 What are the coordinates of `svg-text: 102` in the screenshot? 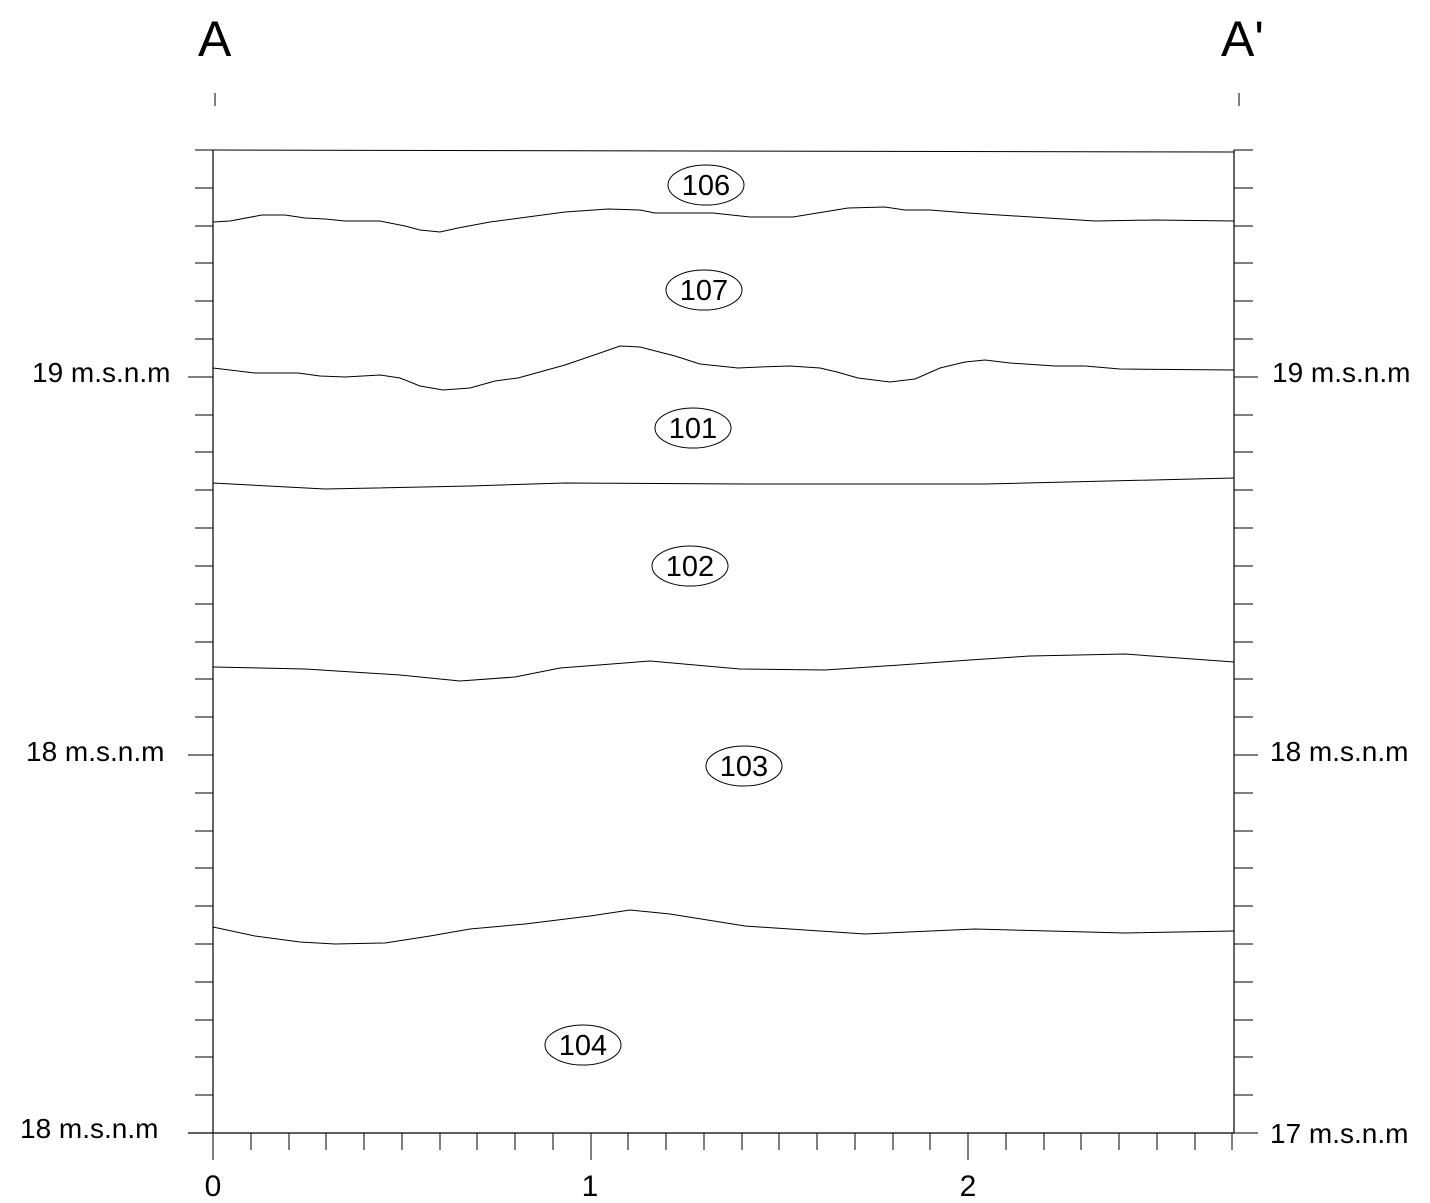 It's located at (690, 567).